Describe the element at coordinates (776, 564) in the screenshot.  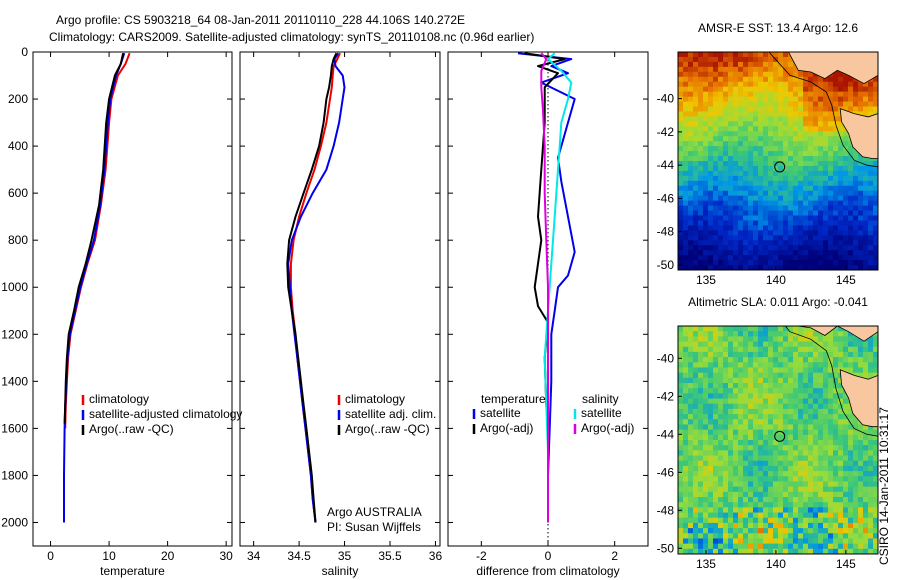
I see `x-tick-label: 140` at that location.